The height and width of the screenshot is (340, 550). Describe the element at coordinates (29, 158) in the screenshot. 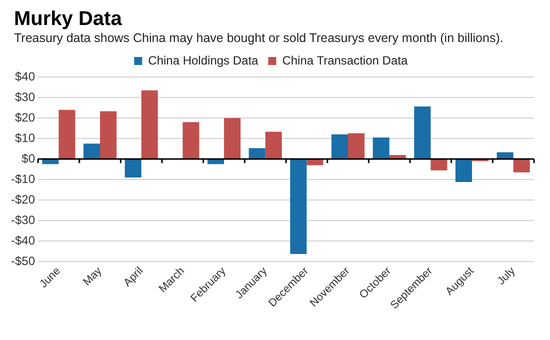

I see `y-tick-label: $0` at that location.